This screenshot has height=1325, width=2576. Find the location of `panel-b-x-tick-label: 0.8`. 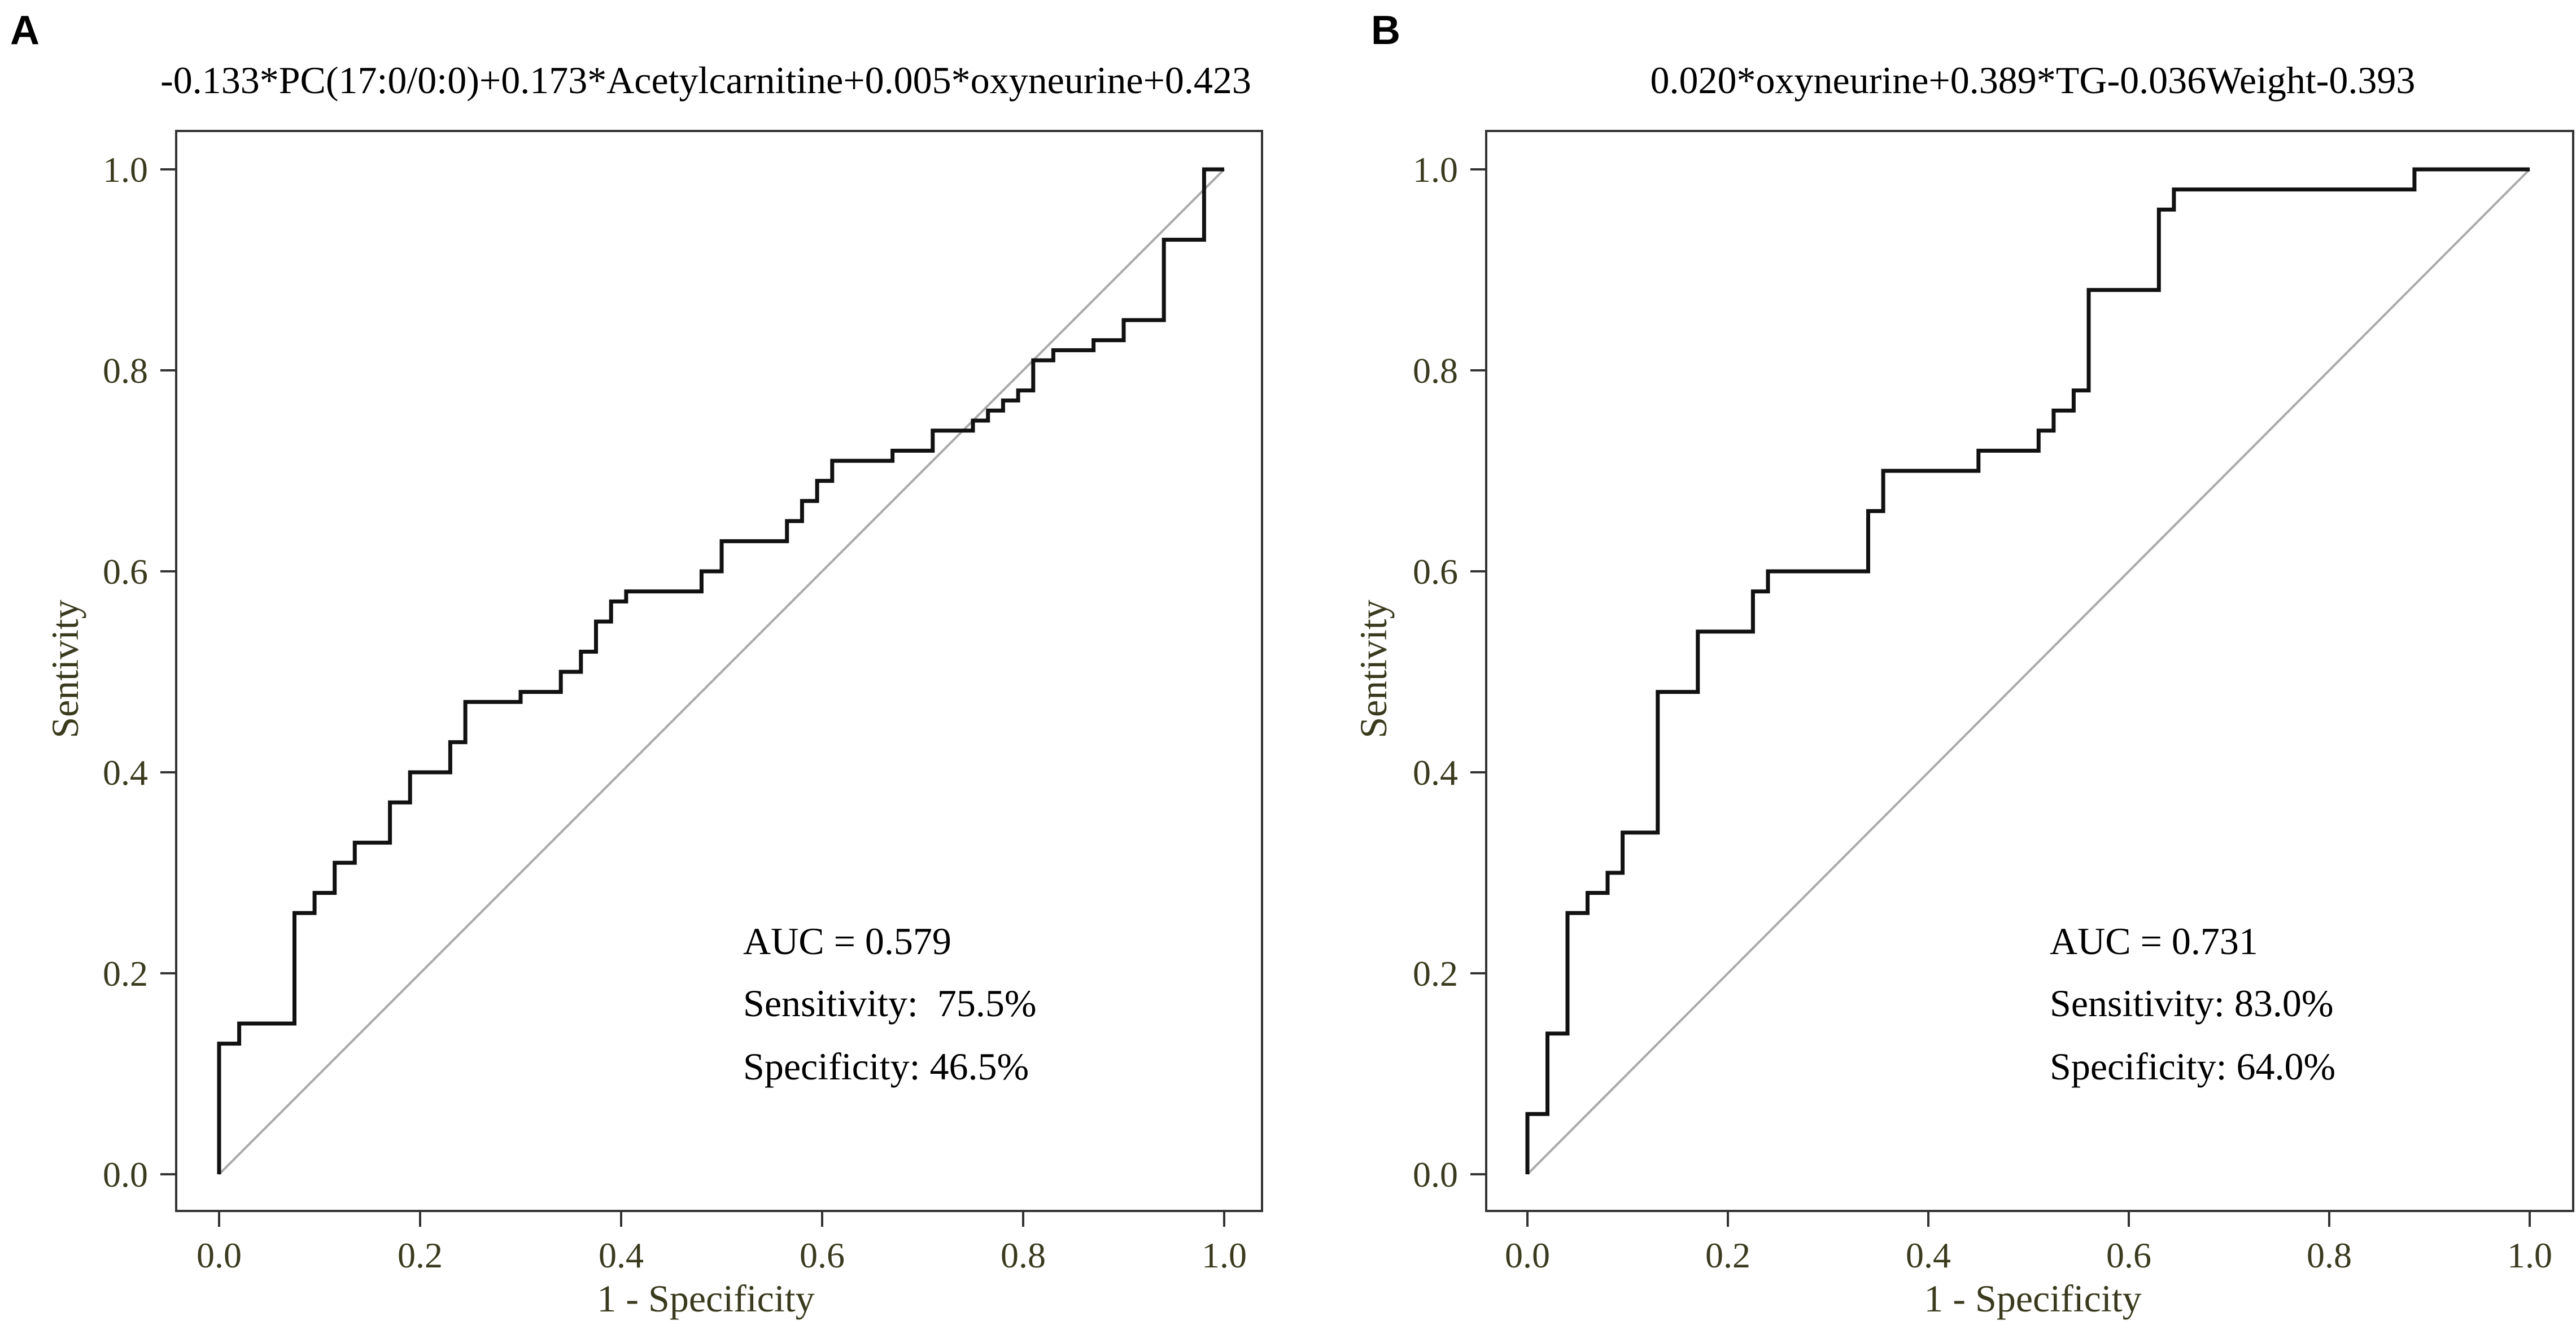

panel-b-x-tick-label: 0.8 is located at coordinates (2330, 1255).